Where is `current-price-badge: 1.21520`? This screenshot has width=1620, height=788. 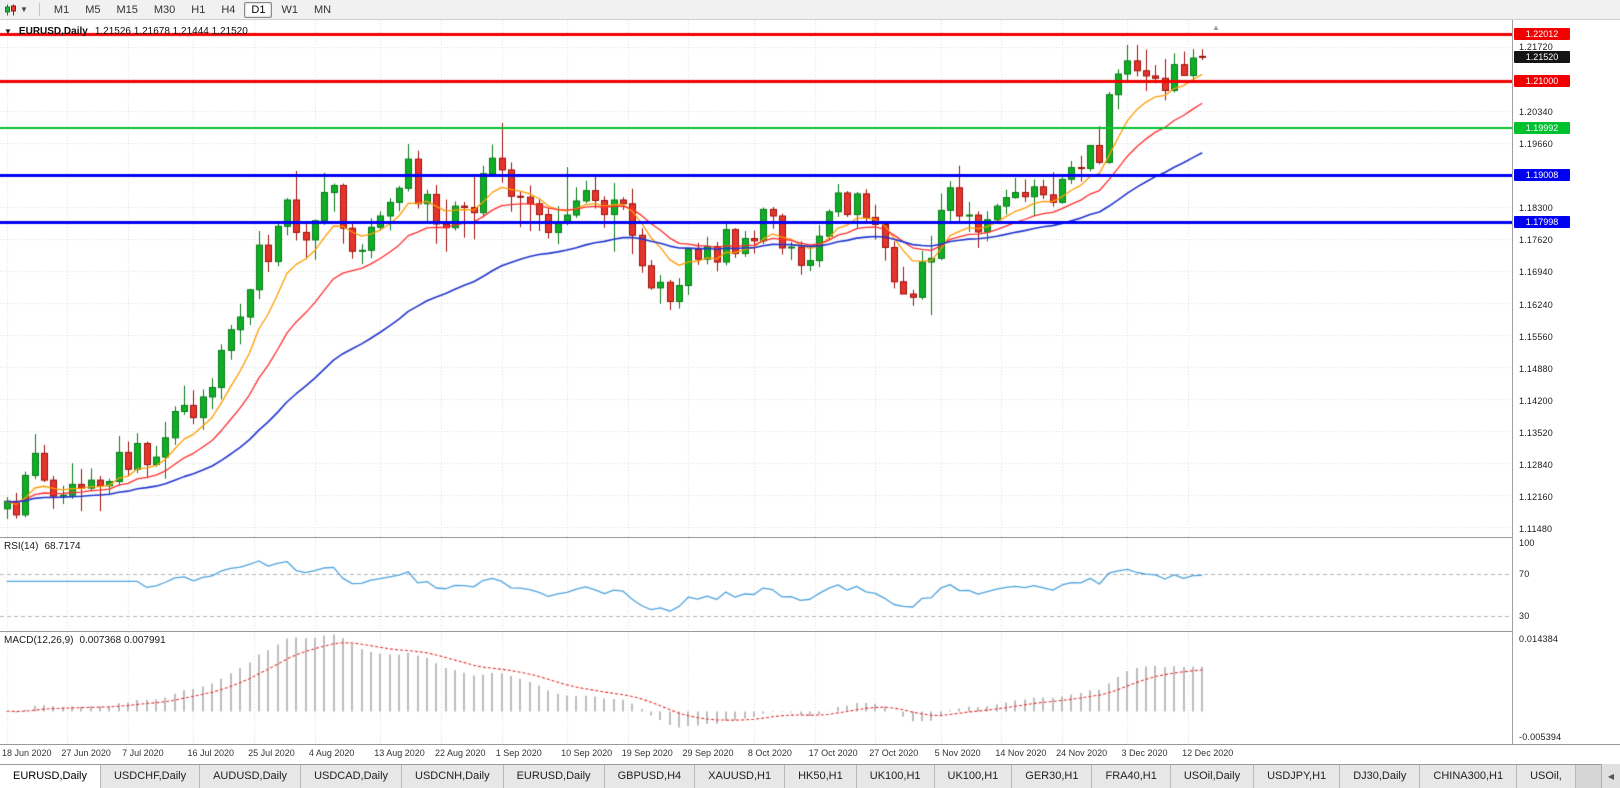 current-price-badge: 1.21520 is located at coordinates (1542, 56).